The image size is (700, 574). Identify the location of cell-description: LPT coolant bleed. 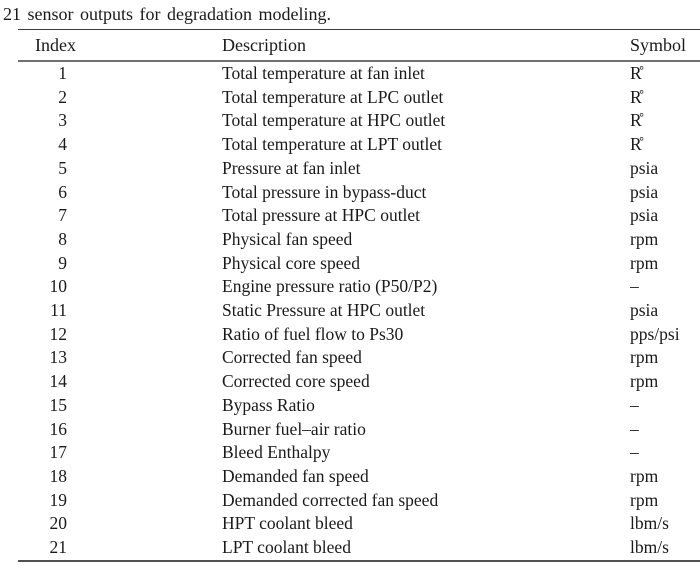
(286, 547).